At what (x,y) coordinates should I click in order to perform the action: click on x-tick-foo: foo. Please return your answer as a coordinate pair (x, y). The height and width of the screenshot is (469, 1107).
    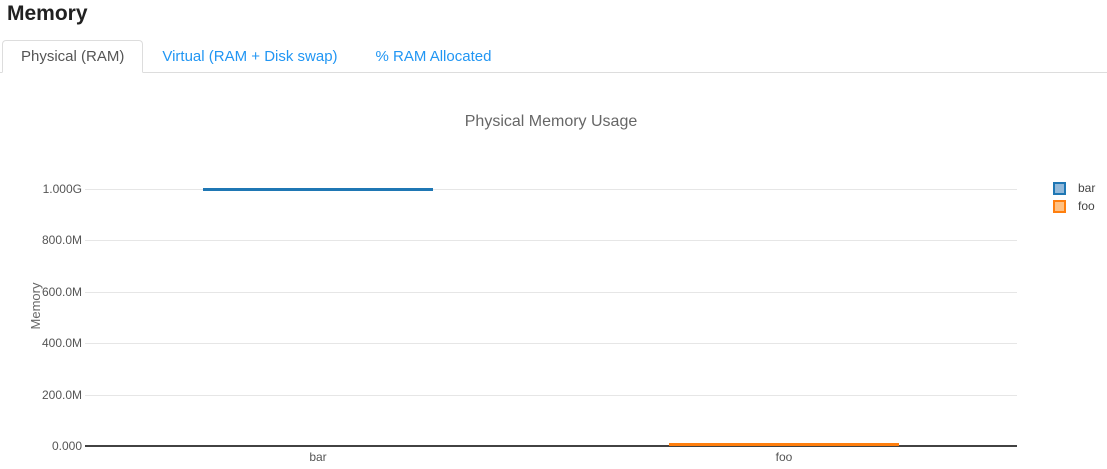
    Looking at the image, I should click on (784, 457).